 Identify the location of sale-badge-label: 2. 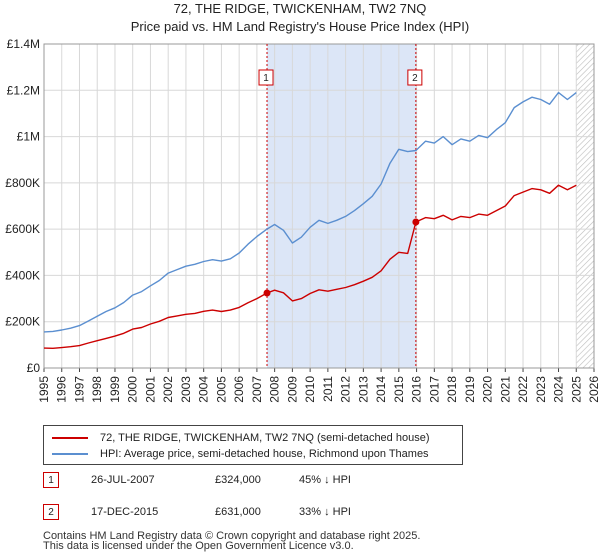
(415, 78).